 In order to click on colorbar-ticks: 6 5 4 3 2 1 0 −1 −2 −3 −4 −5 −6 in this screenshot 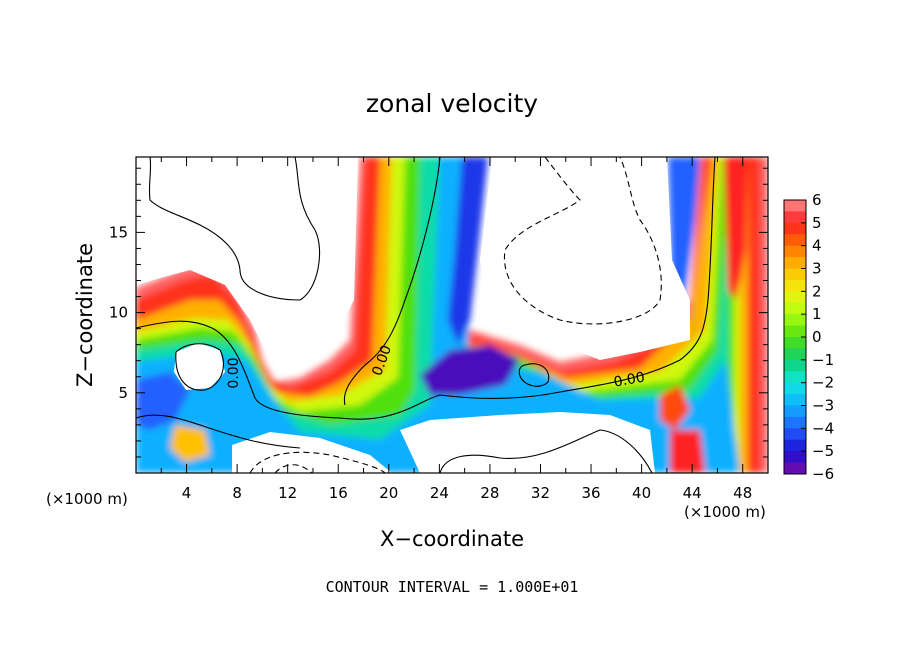, I will do `click(817, 337)`.